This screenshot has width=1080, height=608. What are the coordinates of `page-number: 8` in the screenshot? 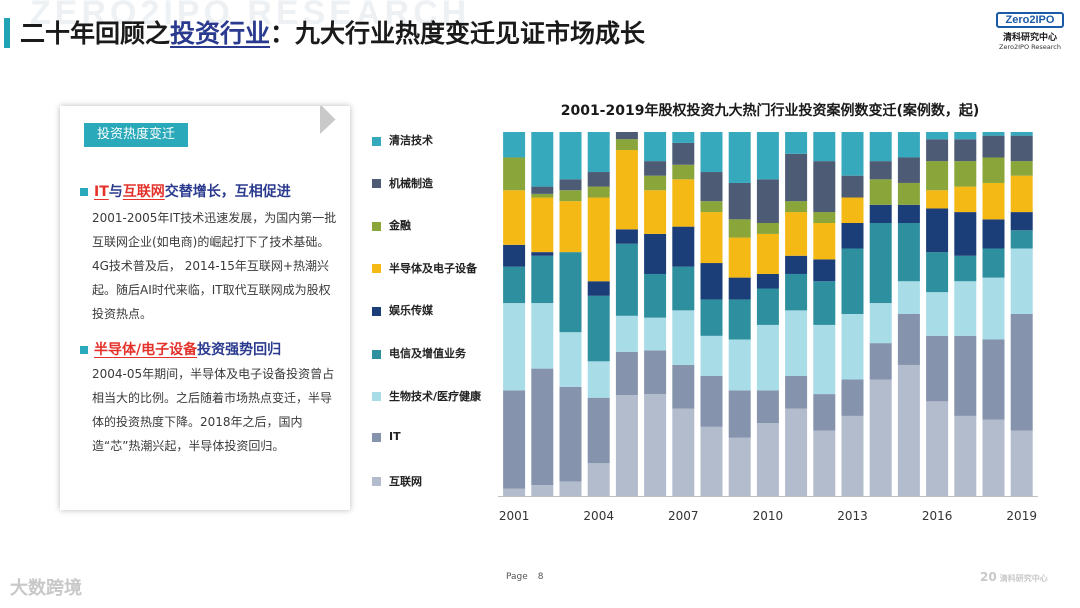 It's located at (540, 577).